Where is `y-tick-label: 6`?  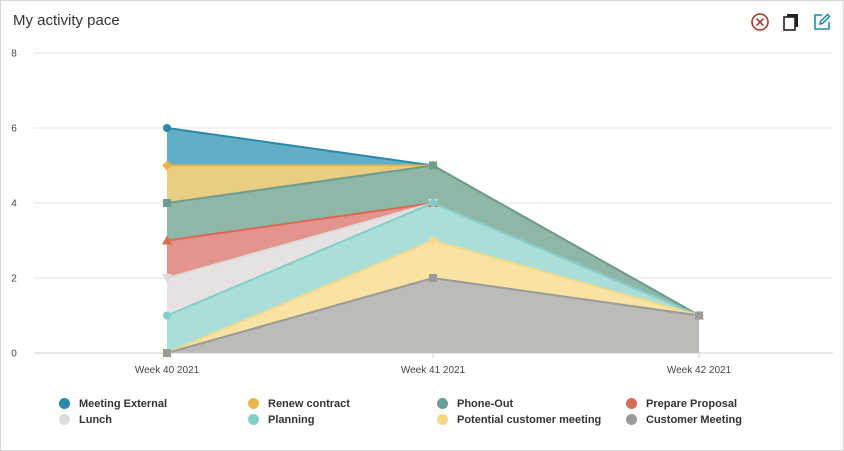
y-tick-label: 6 is located at coordinates (14, 129).